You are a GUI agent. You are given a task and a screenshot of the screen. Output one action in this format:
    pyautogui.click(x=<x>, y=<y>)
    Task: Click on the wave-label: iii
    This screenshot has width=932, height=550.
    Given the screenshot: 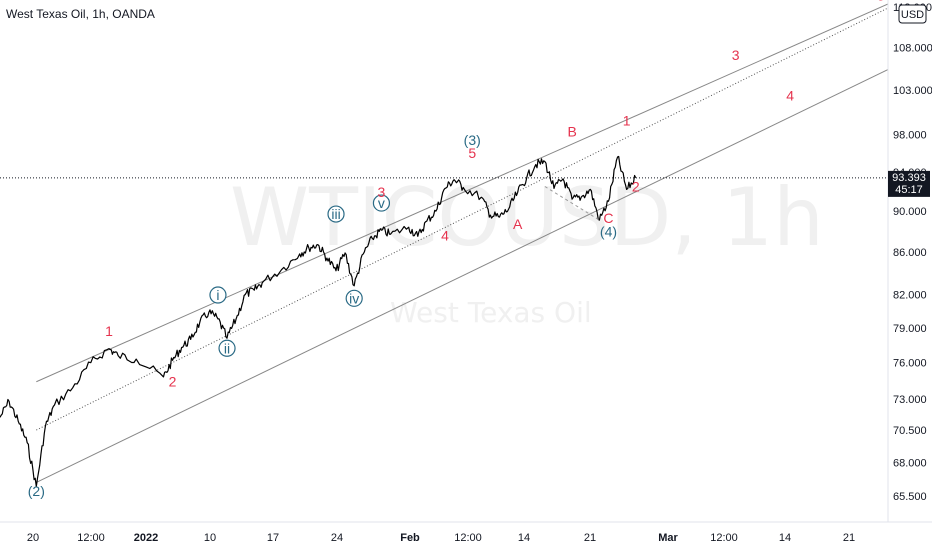 What is the action you would take?
    pyautogui.click(x=335, y=214)
    